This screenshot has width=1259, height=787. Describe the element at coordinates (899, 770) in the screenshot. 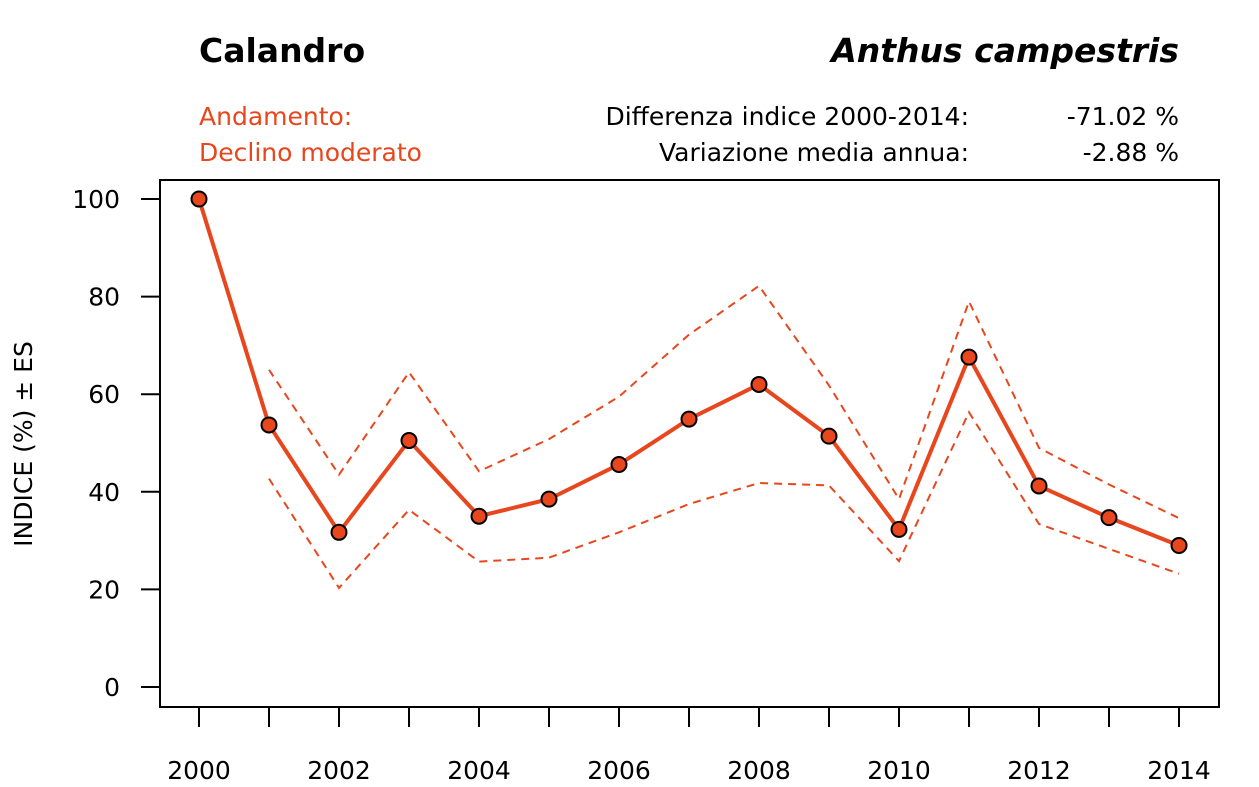

I see `x-tick-label: 2010` at that location.